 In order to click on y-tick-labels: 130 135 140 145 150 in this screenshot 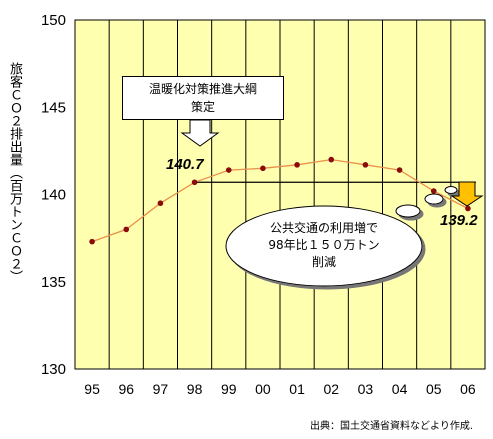, I will do `click(53, 195)`.